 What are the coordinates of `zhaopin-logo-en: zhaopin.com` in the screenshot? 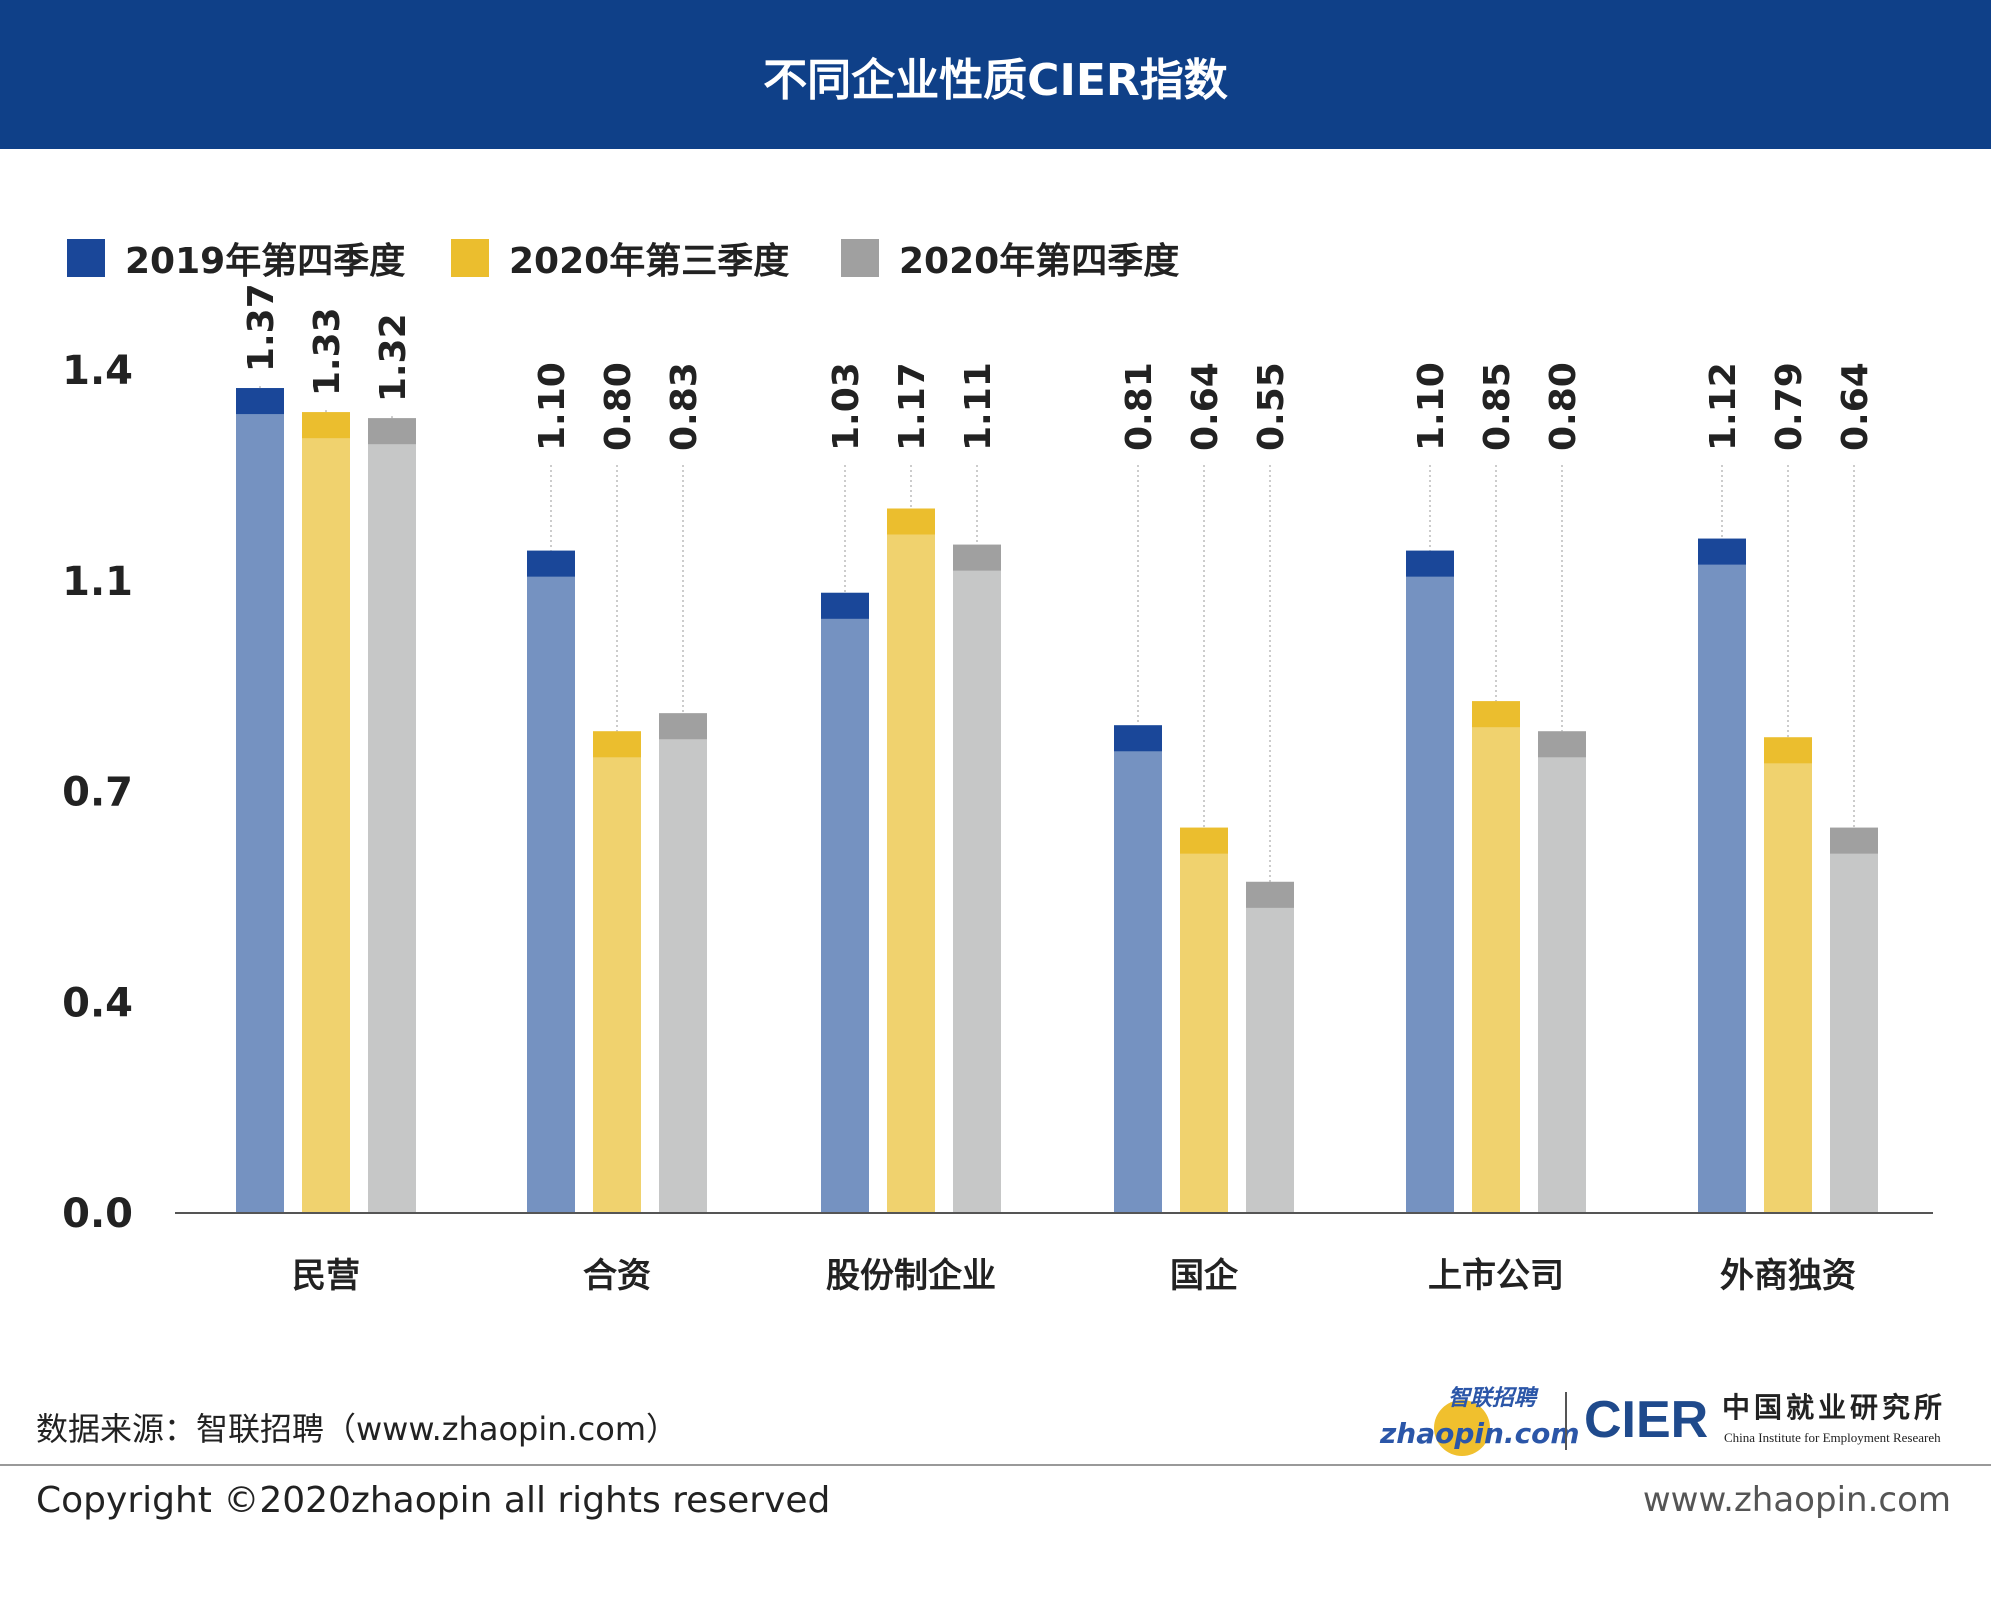 It's located at (1480, 1433).